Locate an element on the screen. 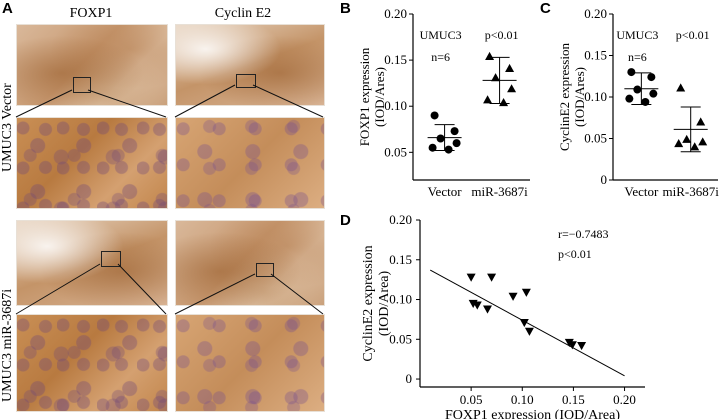 This screenshot has width=727, height=419. y-axis-label: CyclinE2 expression(IOD/Area) is located at coordinates (376, 303).